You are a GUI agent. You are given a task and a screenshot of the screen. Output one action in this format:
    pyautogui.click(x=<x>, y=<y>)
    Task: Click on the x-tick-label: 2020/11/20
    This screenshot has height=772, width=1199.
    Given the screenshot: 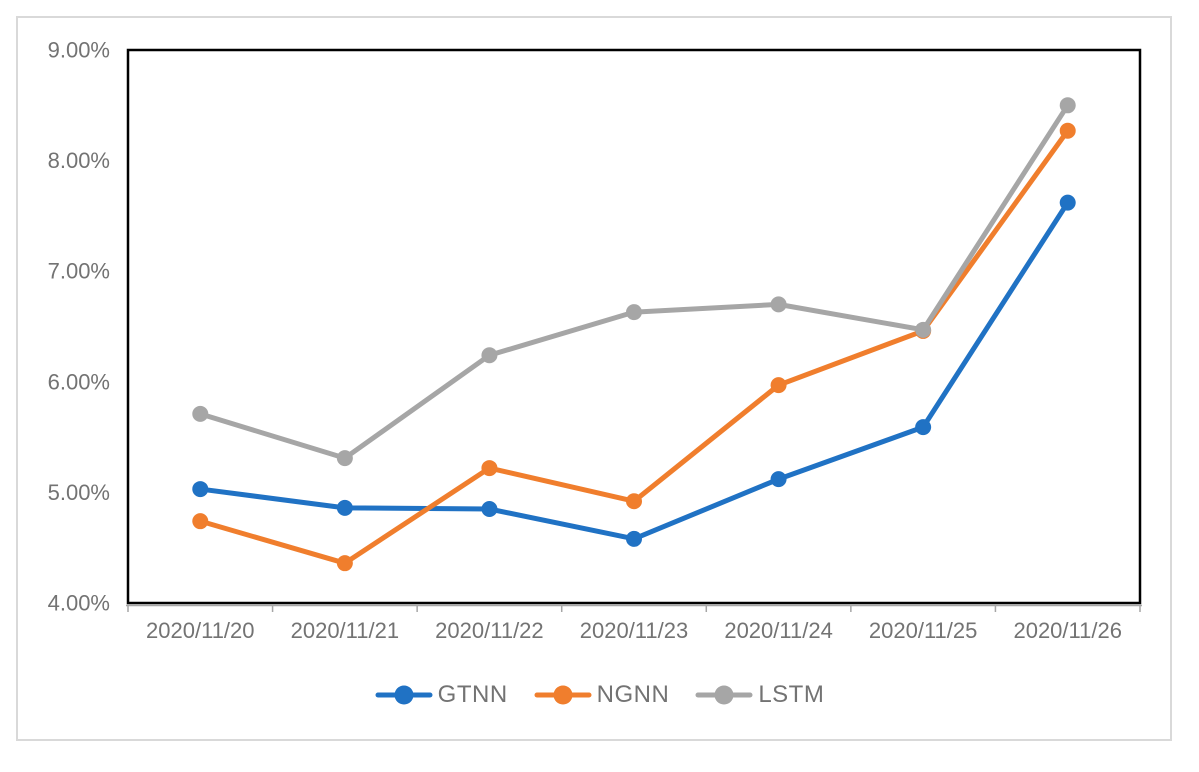 What is the action you would take?
    pyautogui.click(x=200, y=630)
    